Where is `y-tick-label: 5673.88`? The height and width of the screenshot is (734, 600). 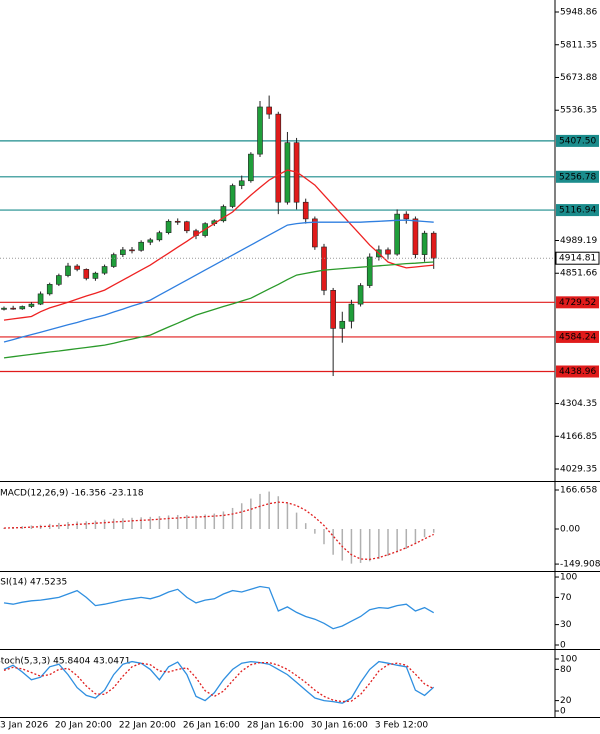 y-tick-label: 5673.88 is located at coordinates (578, 78).